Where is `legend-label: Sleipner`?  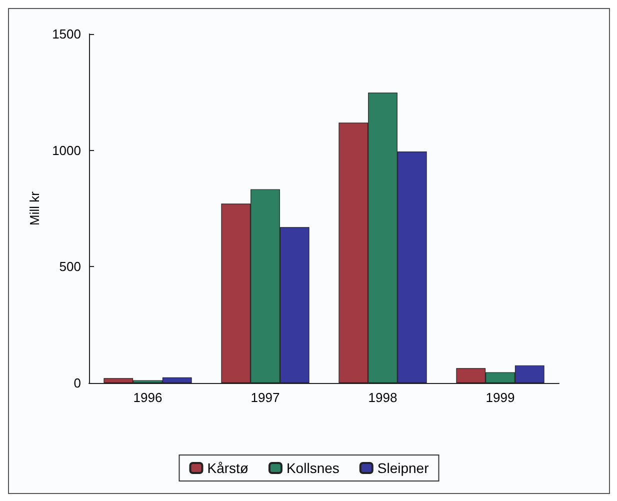 legend-label: Sleipner is located at coordinates (403, 468).